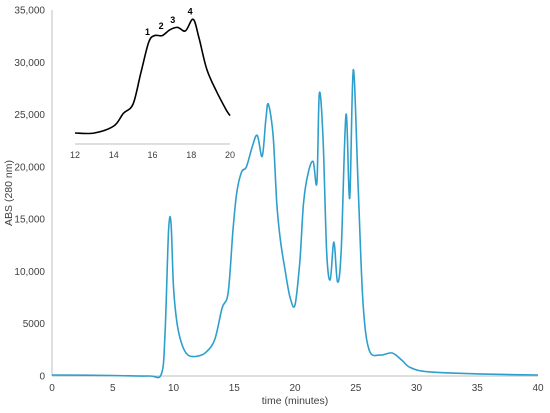 This screenshot has height=413, width=550. I want to click on inset-peak-label: 3, so click(172, 20).